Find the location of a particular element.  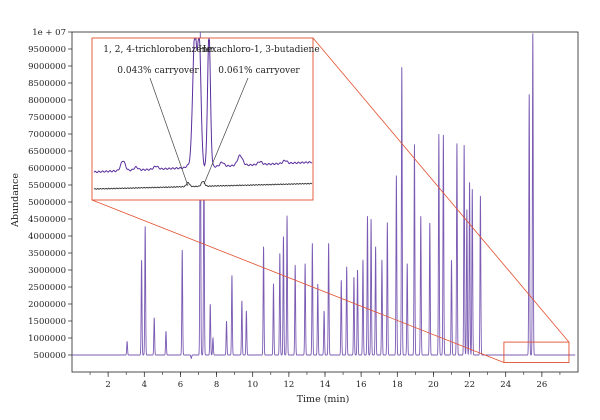

x-tick-label: 2 is located at coordinates (107, 385).